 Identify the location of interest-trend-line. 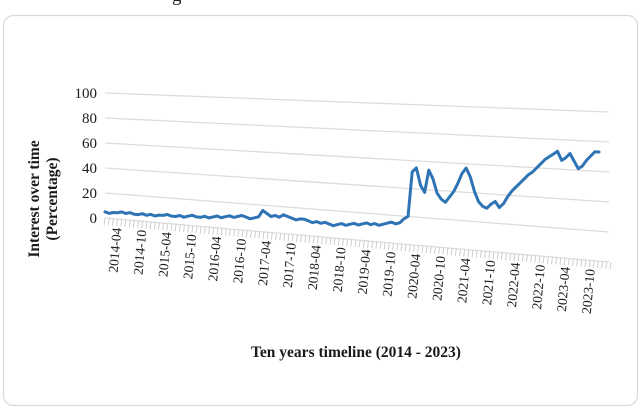
(352, 188).